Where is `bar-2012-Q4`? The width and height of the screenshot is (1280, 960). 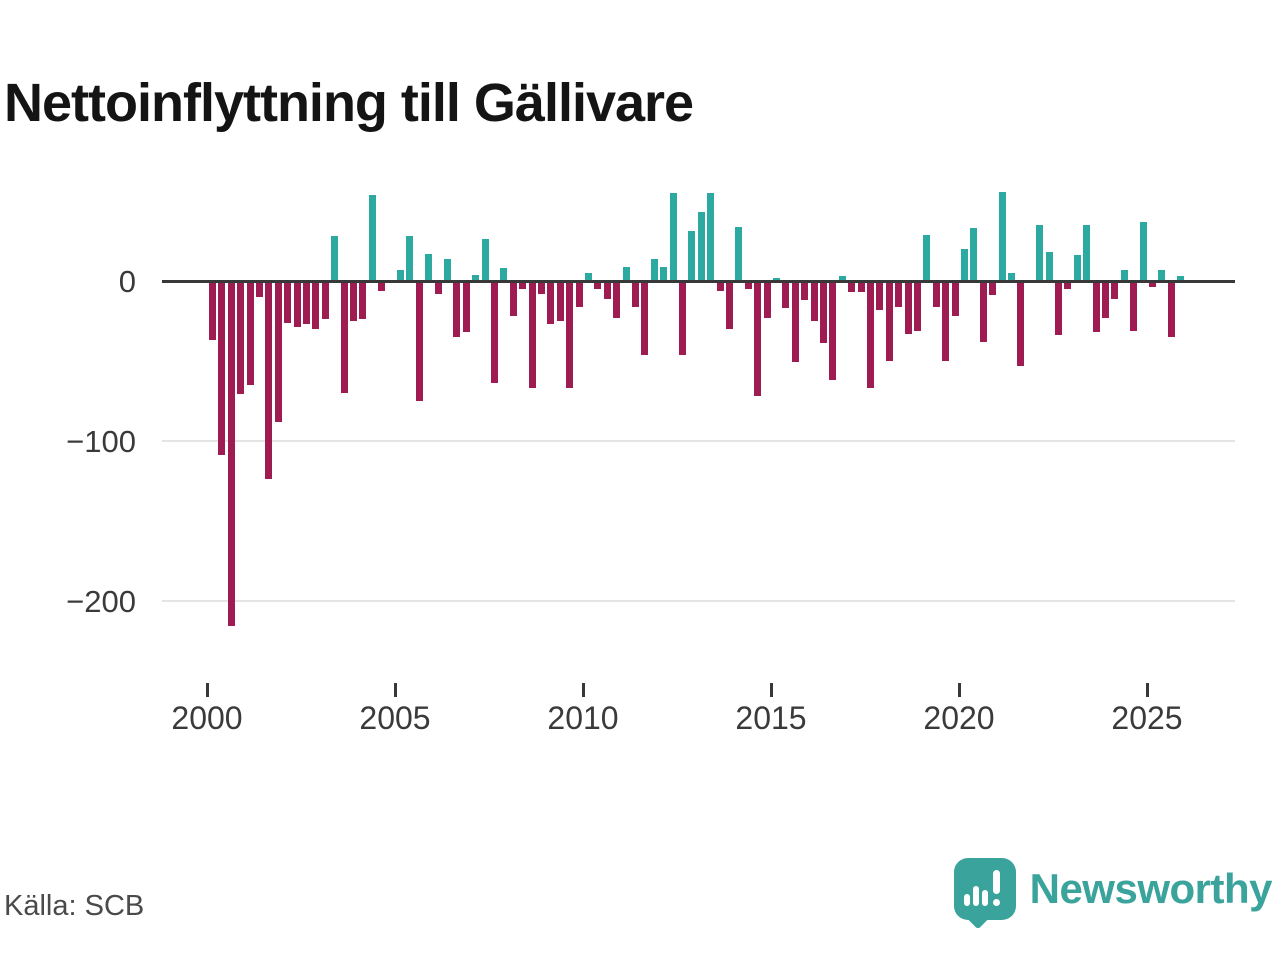
bar-2012-Q4 is located at coordinates (692, 256).